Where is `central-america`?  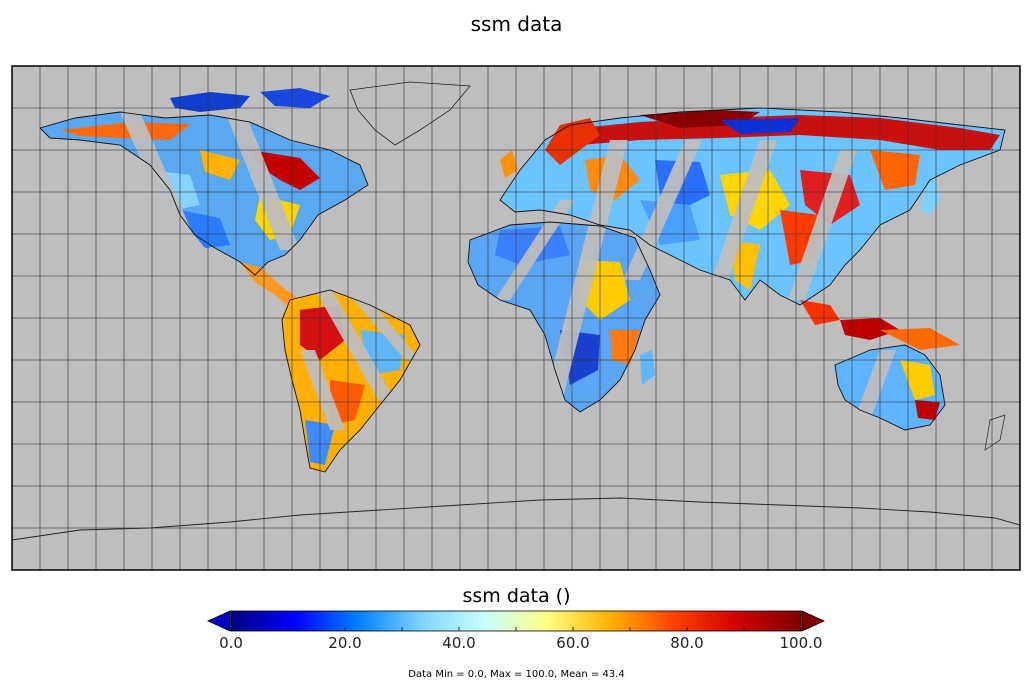 central-america is located at coordinates (272, 288).